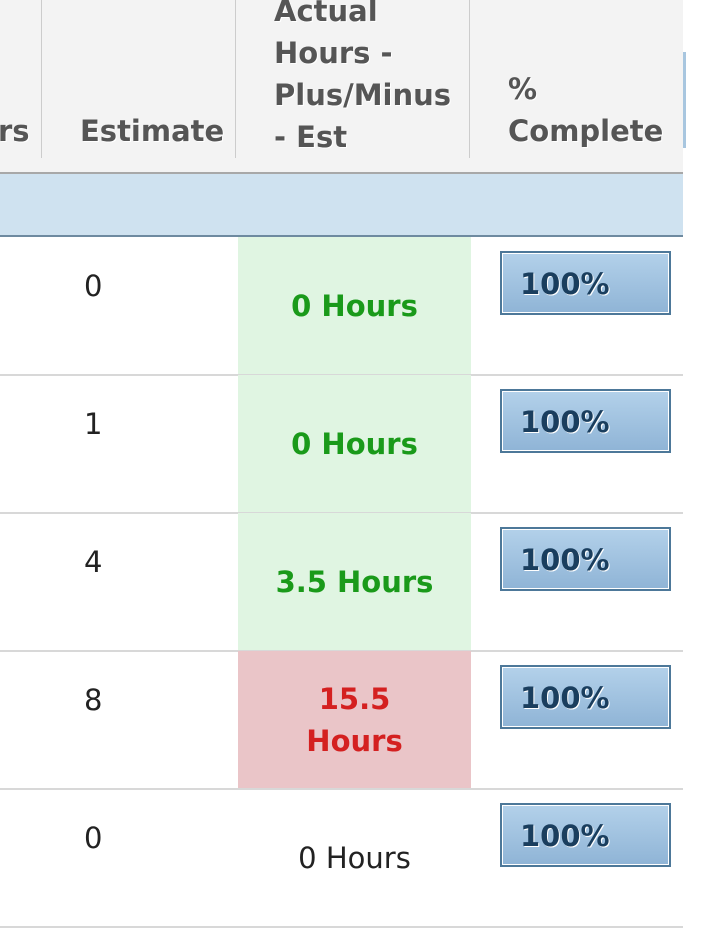 The width and height of the screenshot is (720, 928). What do you see at coordinates (93, 700) in the screenshot?
I see `estimate-cell: 8` at bounding box center [93, 700].